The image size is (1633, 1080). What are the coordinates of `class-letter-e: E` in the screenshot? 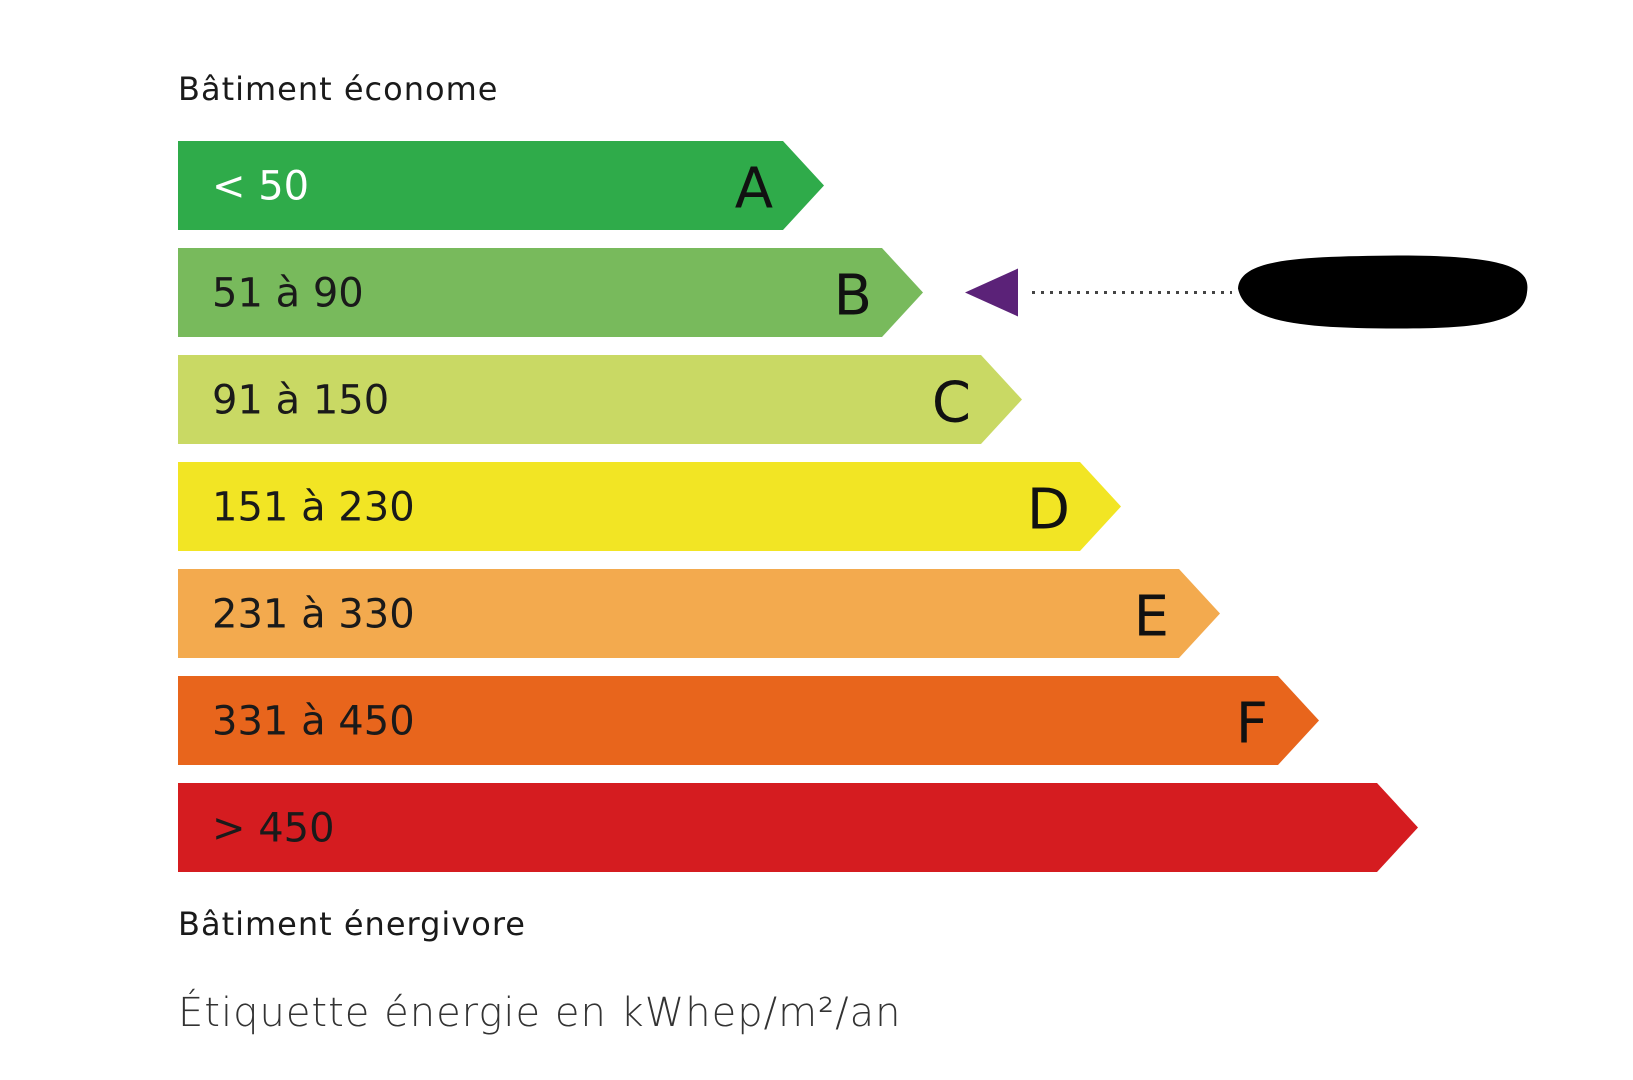 It's located at (1151, 617).